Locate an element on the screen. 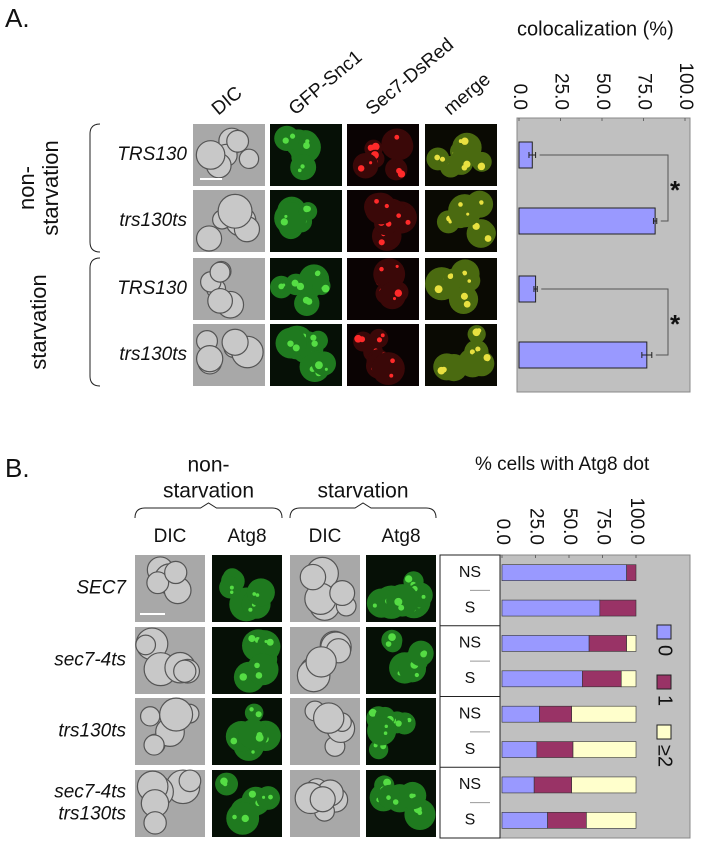 This screenshot has height=843, width=714. significance: * is located at coordinates (675, 190).